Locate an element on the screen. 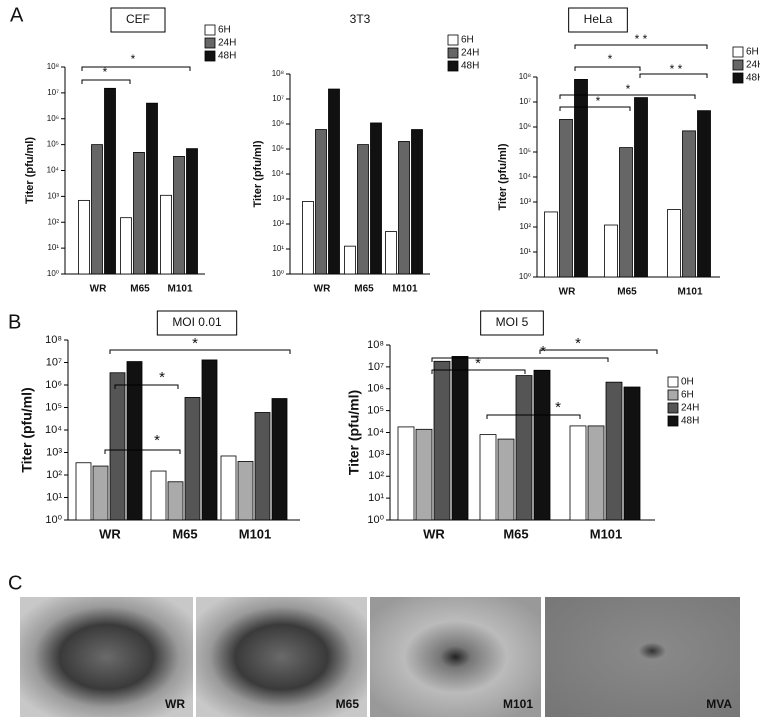 The image size is (760, 717). image-label: M65 is located at coordinates (348, 704).